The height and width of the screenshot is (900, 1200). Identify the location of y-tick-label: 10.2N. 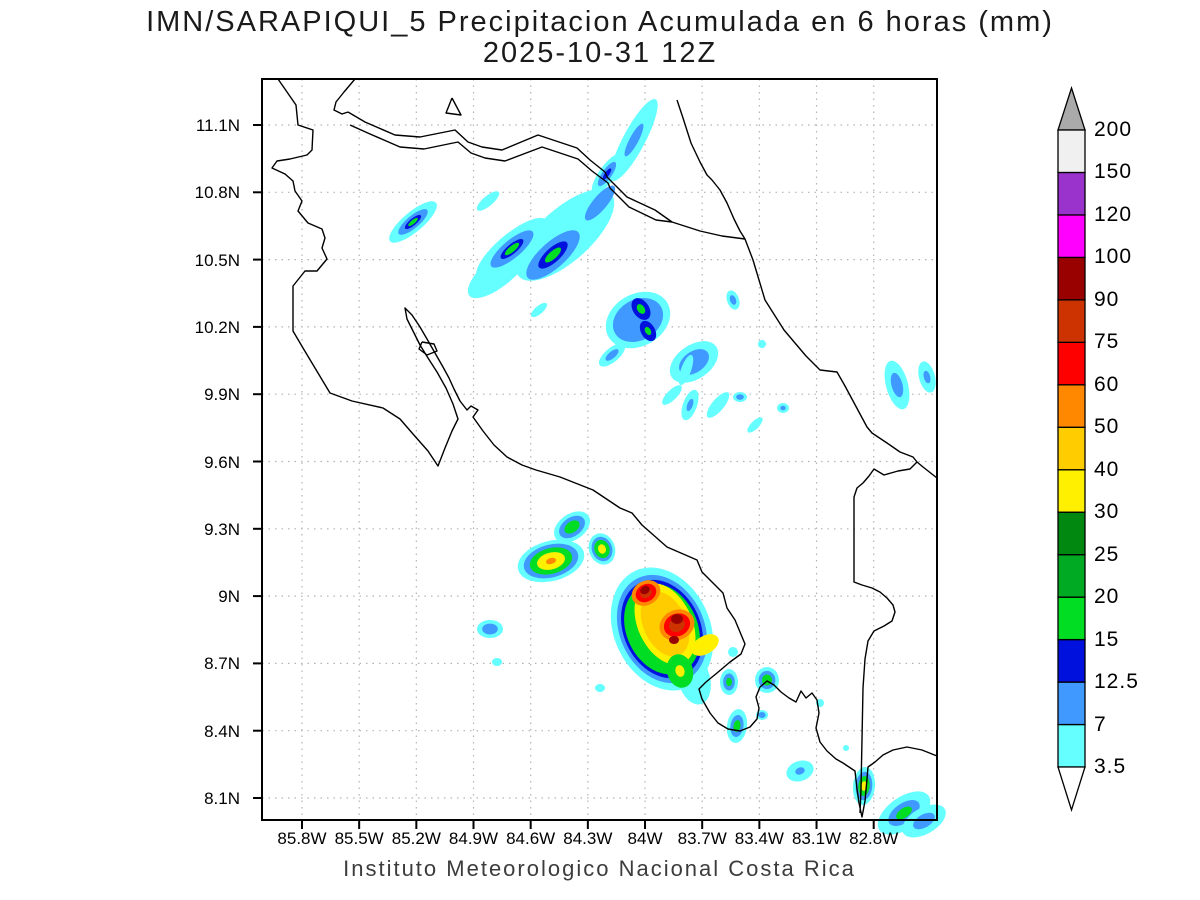
(217, 327).